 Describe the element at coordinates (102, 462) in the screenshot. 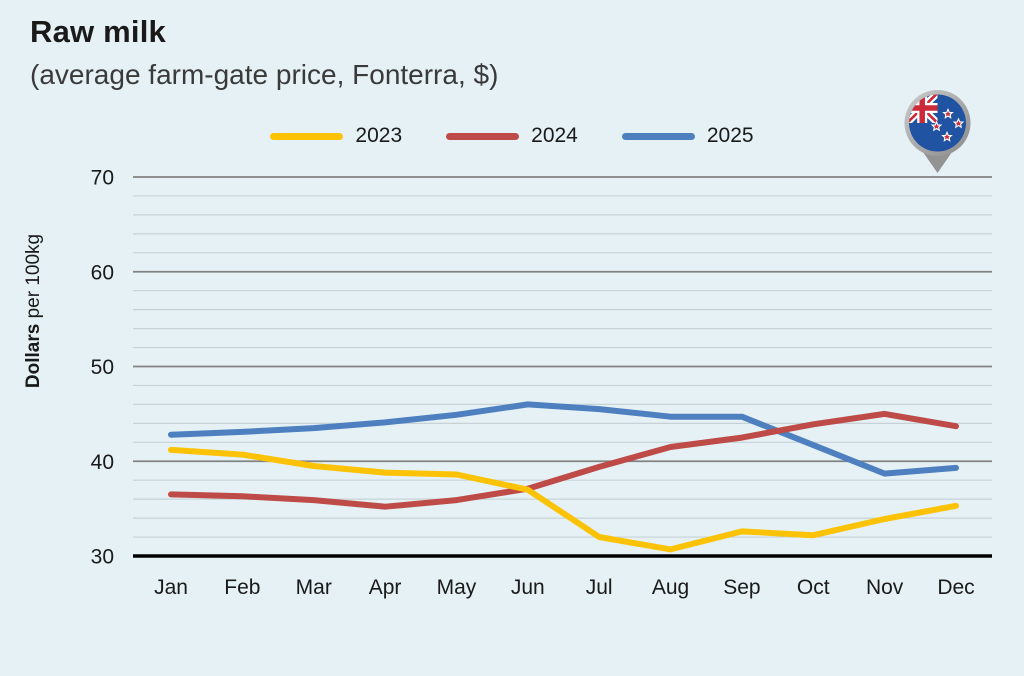

I see `y-tick-label: 40` at that location.